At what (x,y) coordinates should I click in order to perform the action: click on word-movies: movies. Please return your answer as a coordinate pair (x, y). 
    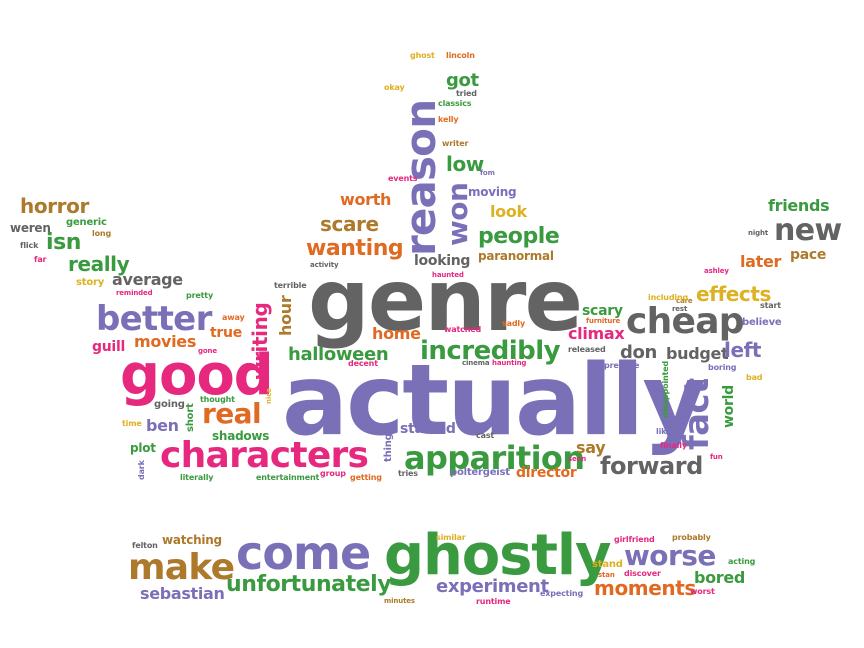
    Looking at the image, I should click on (165, 341).